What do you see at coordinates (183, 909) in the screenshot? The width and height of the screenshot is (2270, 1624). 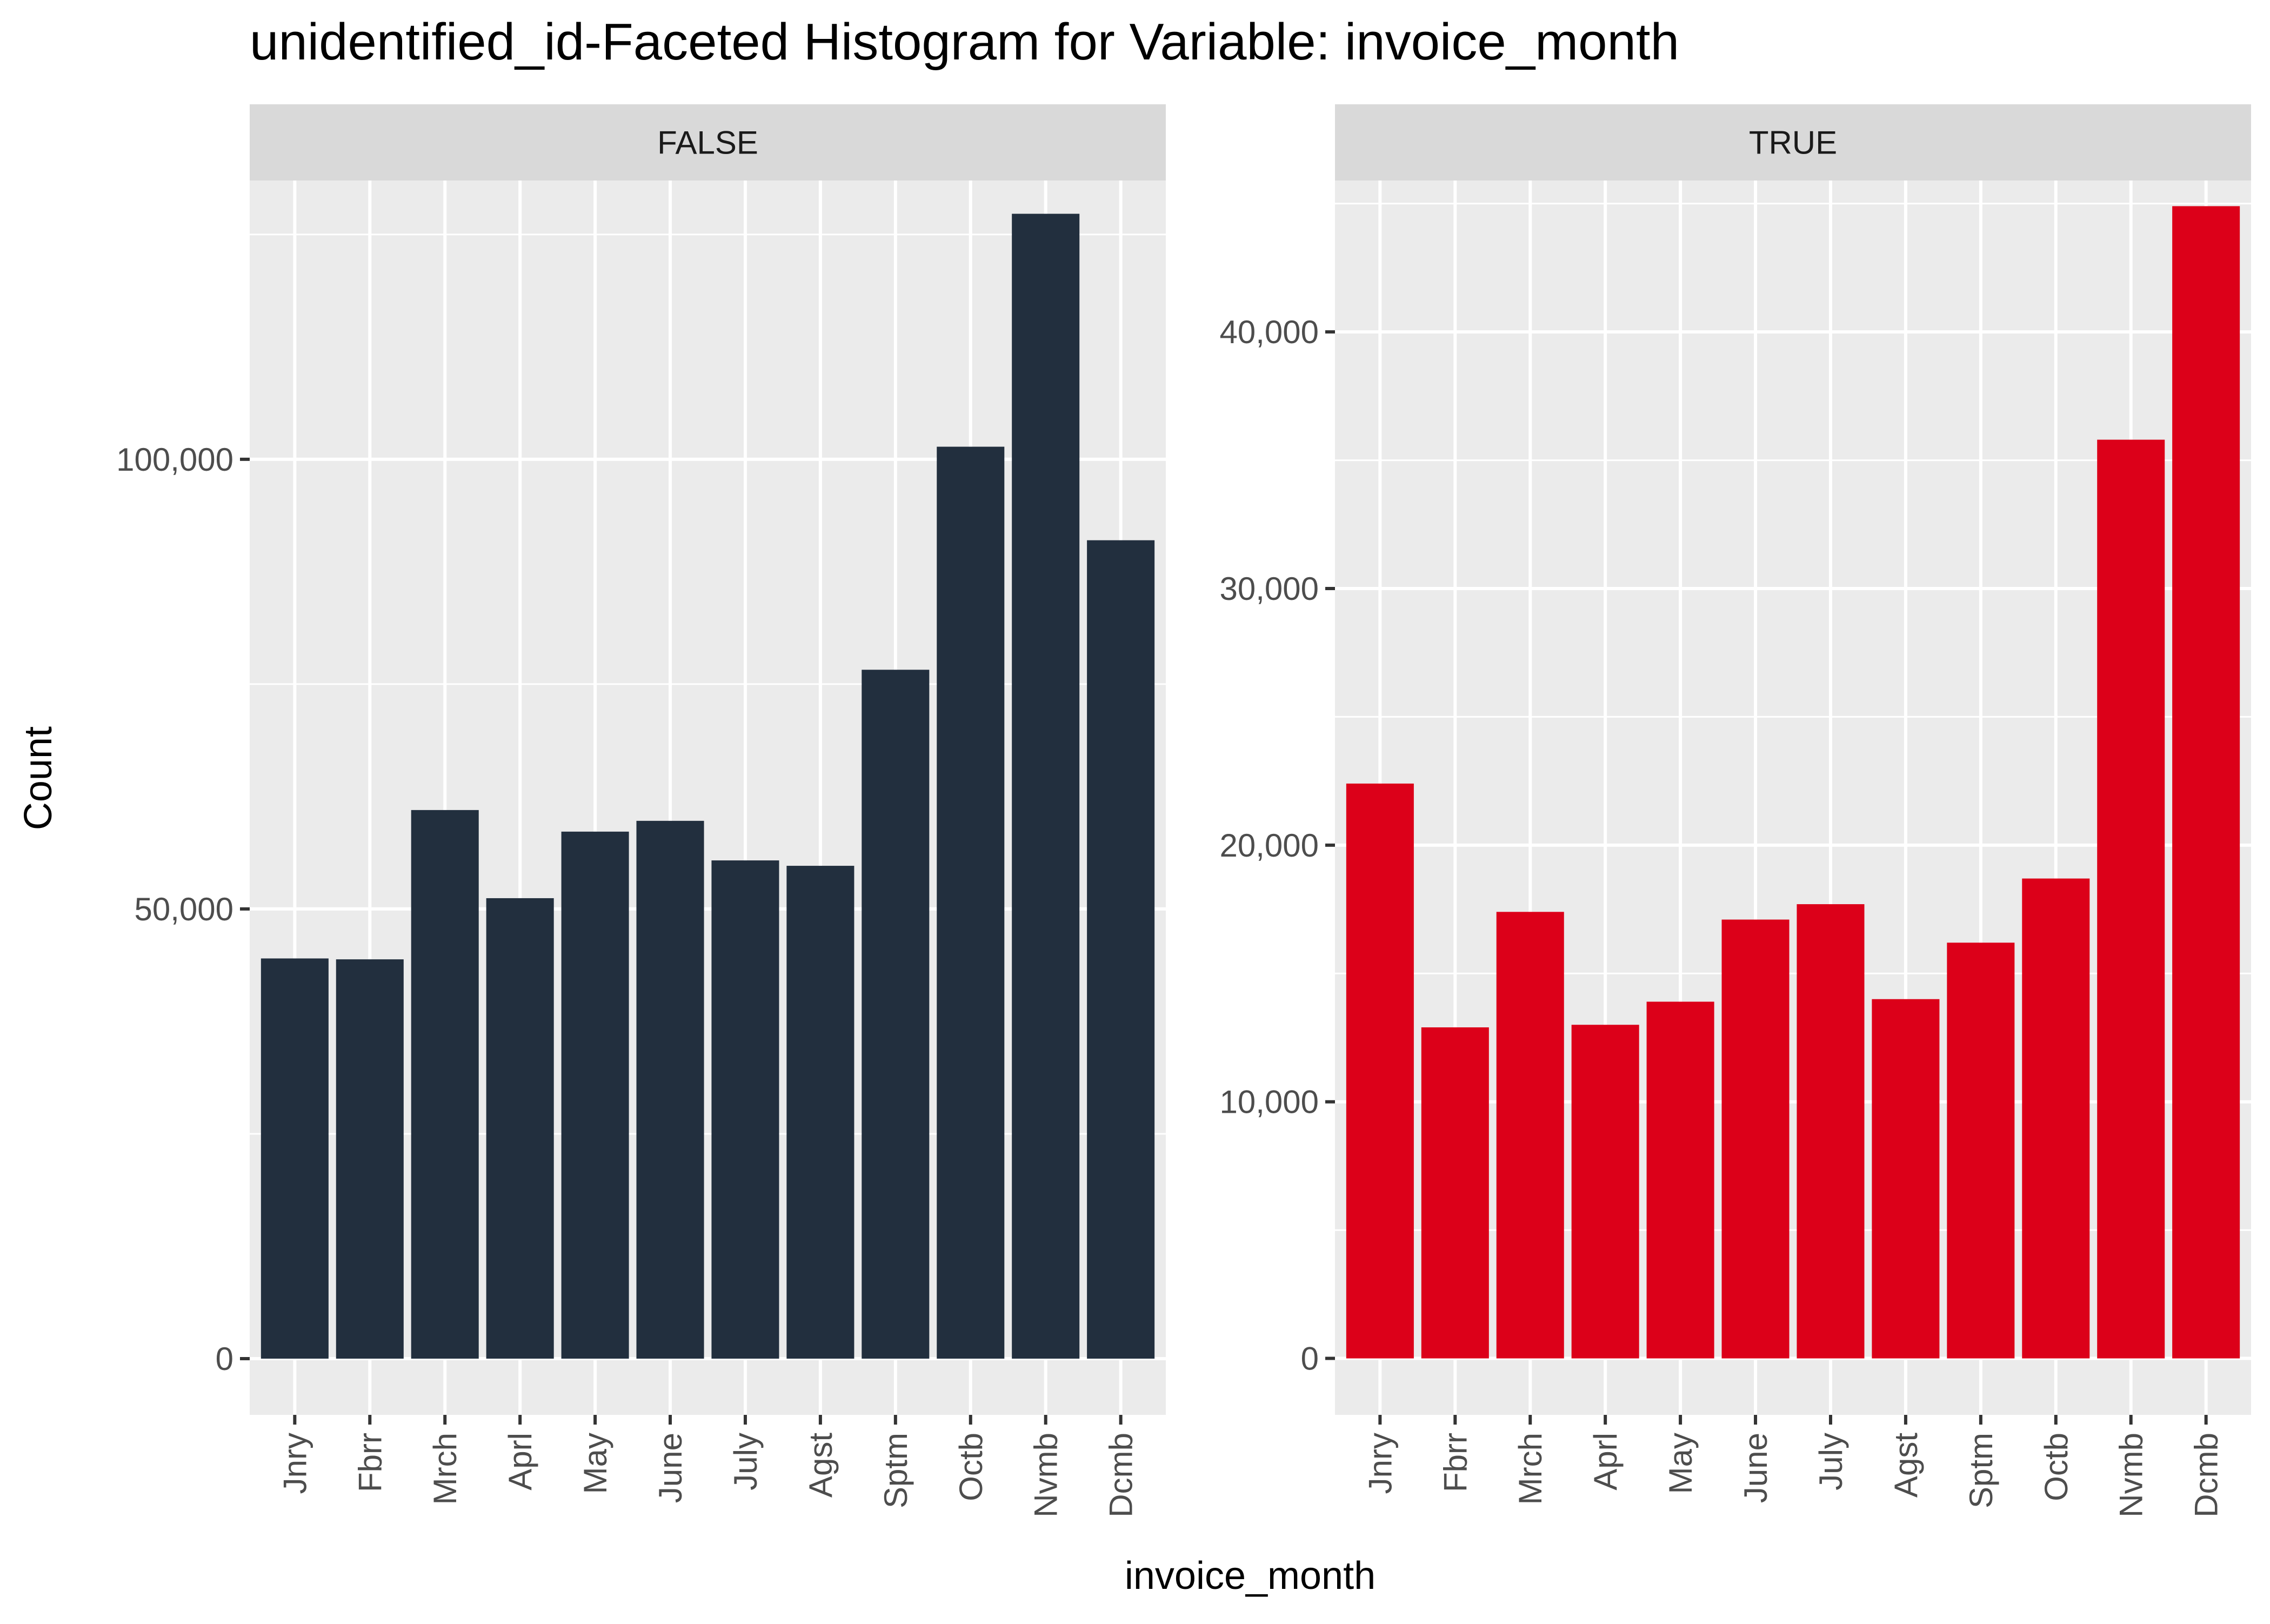 I see `y-tick-label: 50,000` at bounding box center [183, 909].